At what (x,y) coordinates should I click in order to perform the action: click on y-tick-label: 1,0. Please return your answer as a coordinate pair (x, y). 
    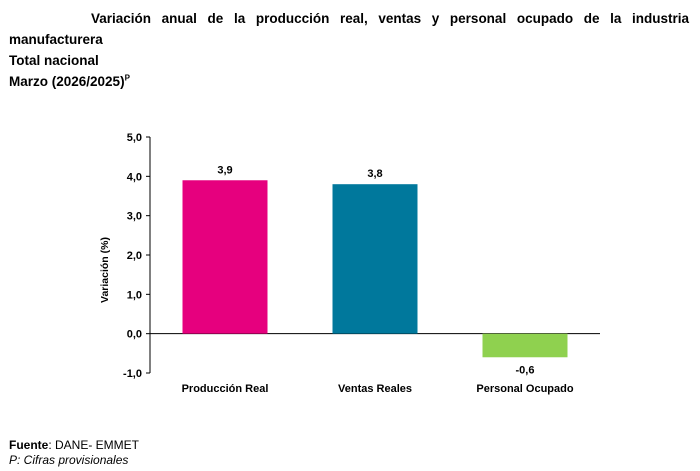
    Looking at the image, I should click on (134, 295).